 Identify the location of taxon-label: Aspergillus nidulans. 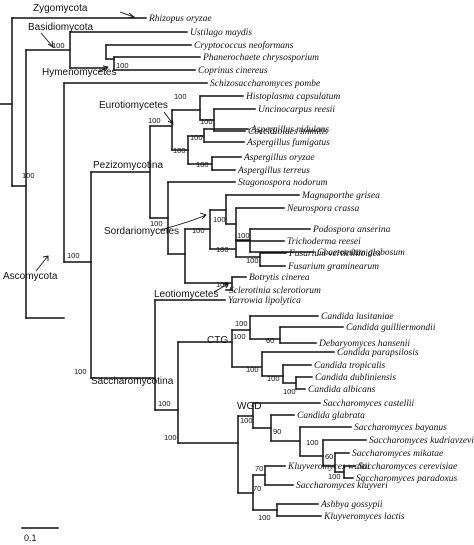
(289, 130).